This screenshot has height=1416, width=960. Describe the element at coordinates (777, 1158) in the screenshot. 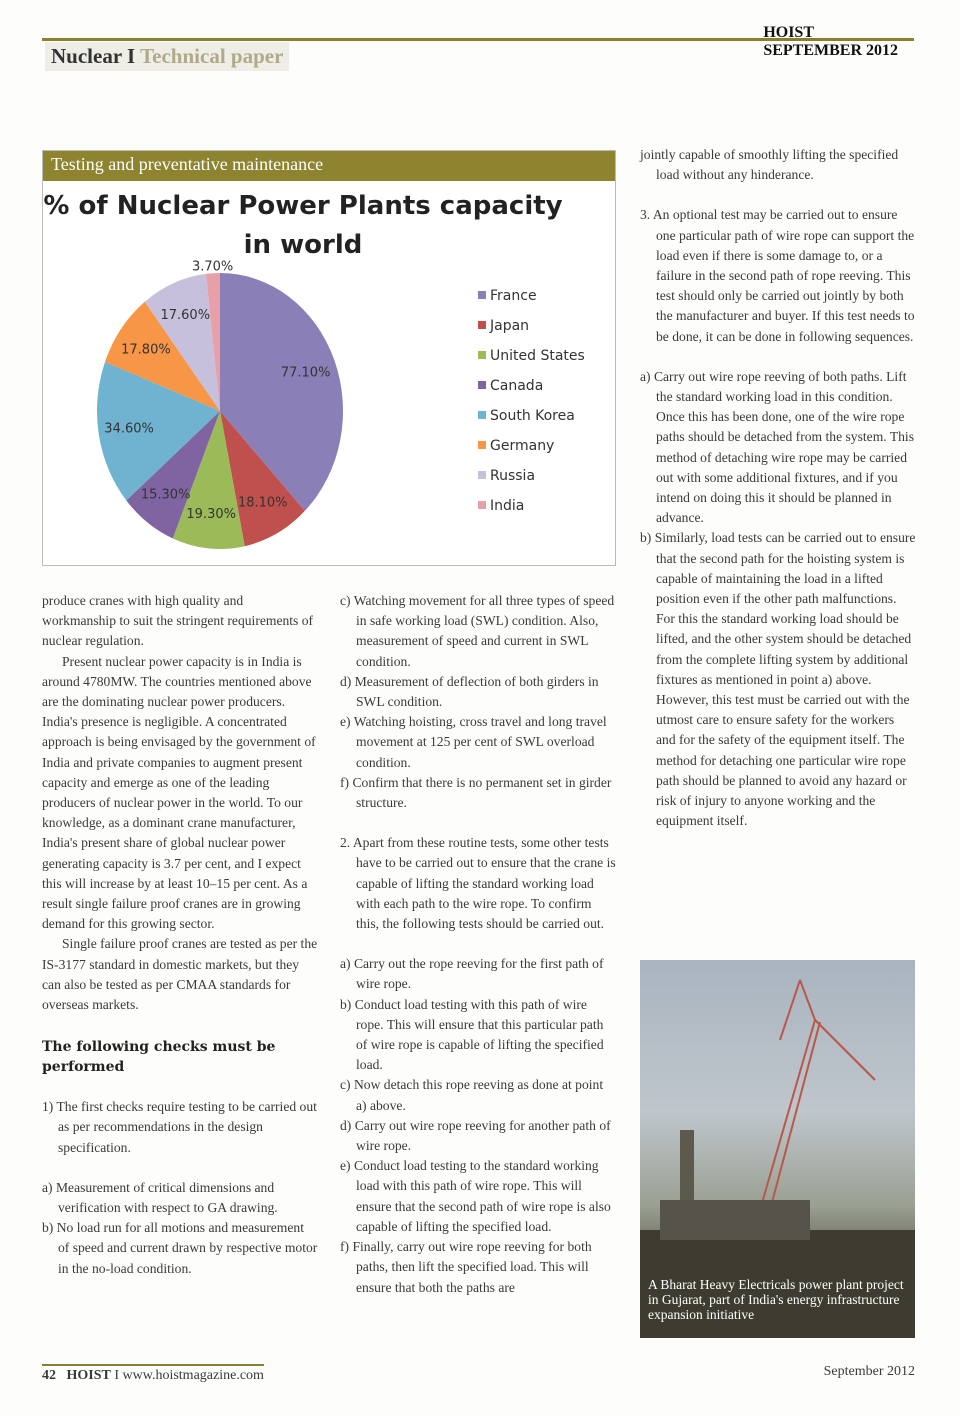

I see `crane-illustration` at that location.